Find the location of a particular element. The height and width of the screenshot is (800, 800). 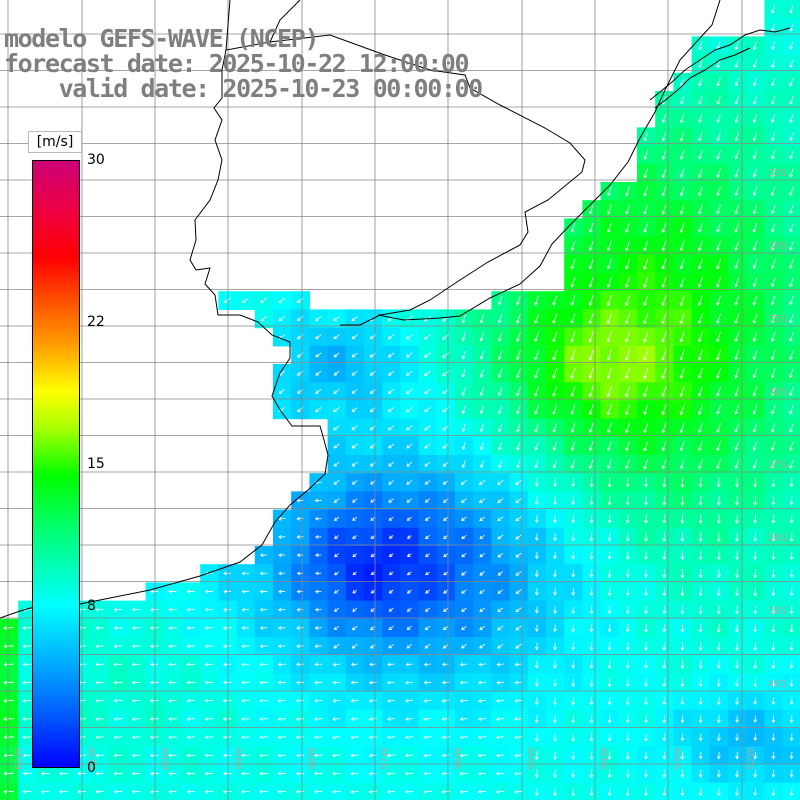

longitude-label: 53W is located at coordinates (678, 758).